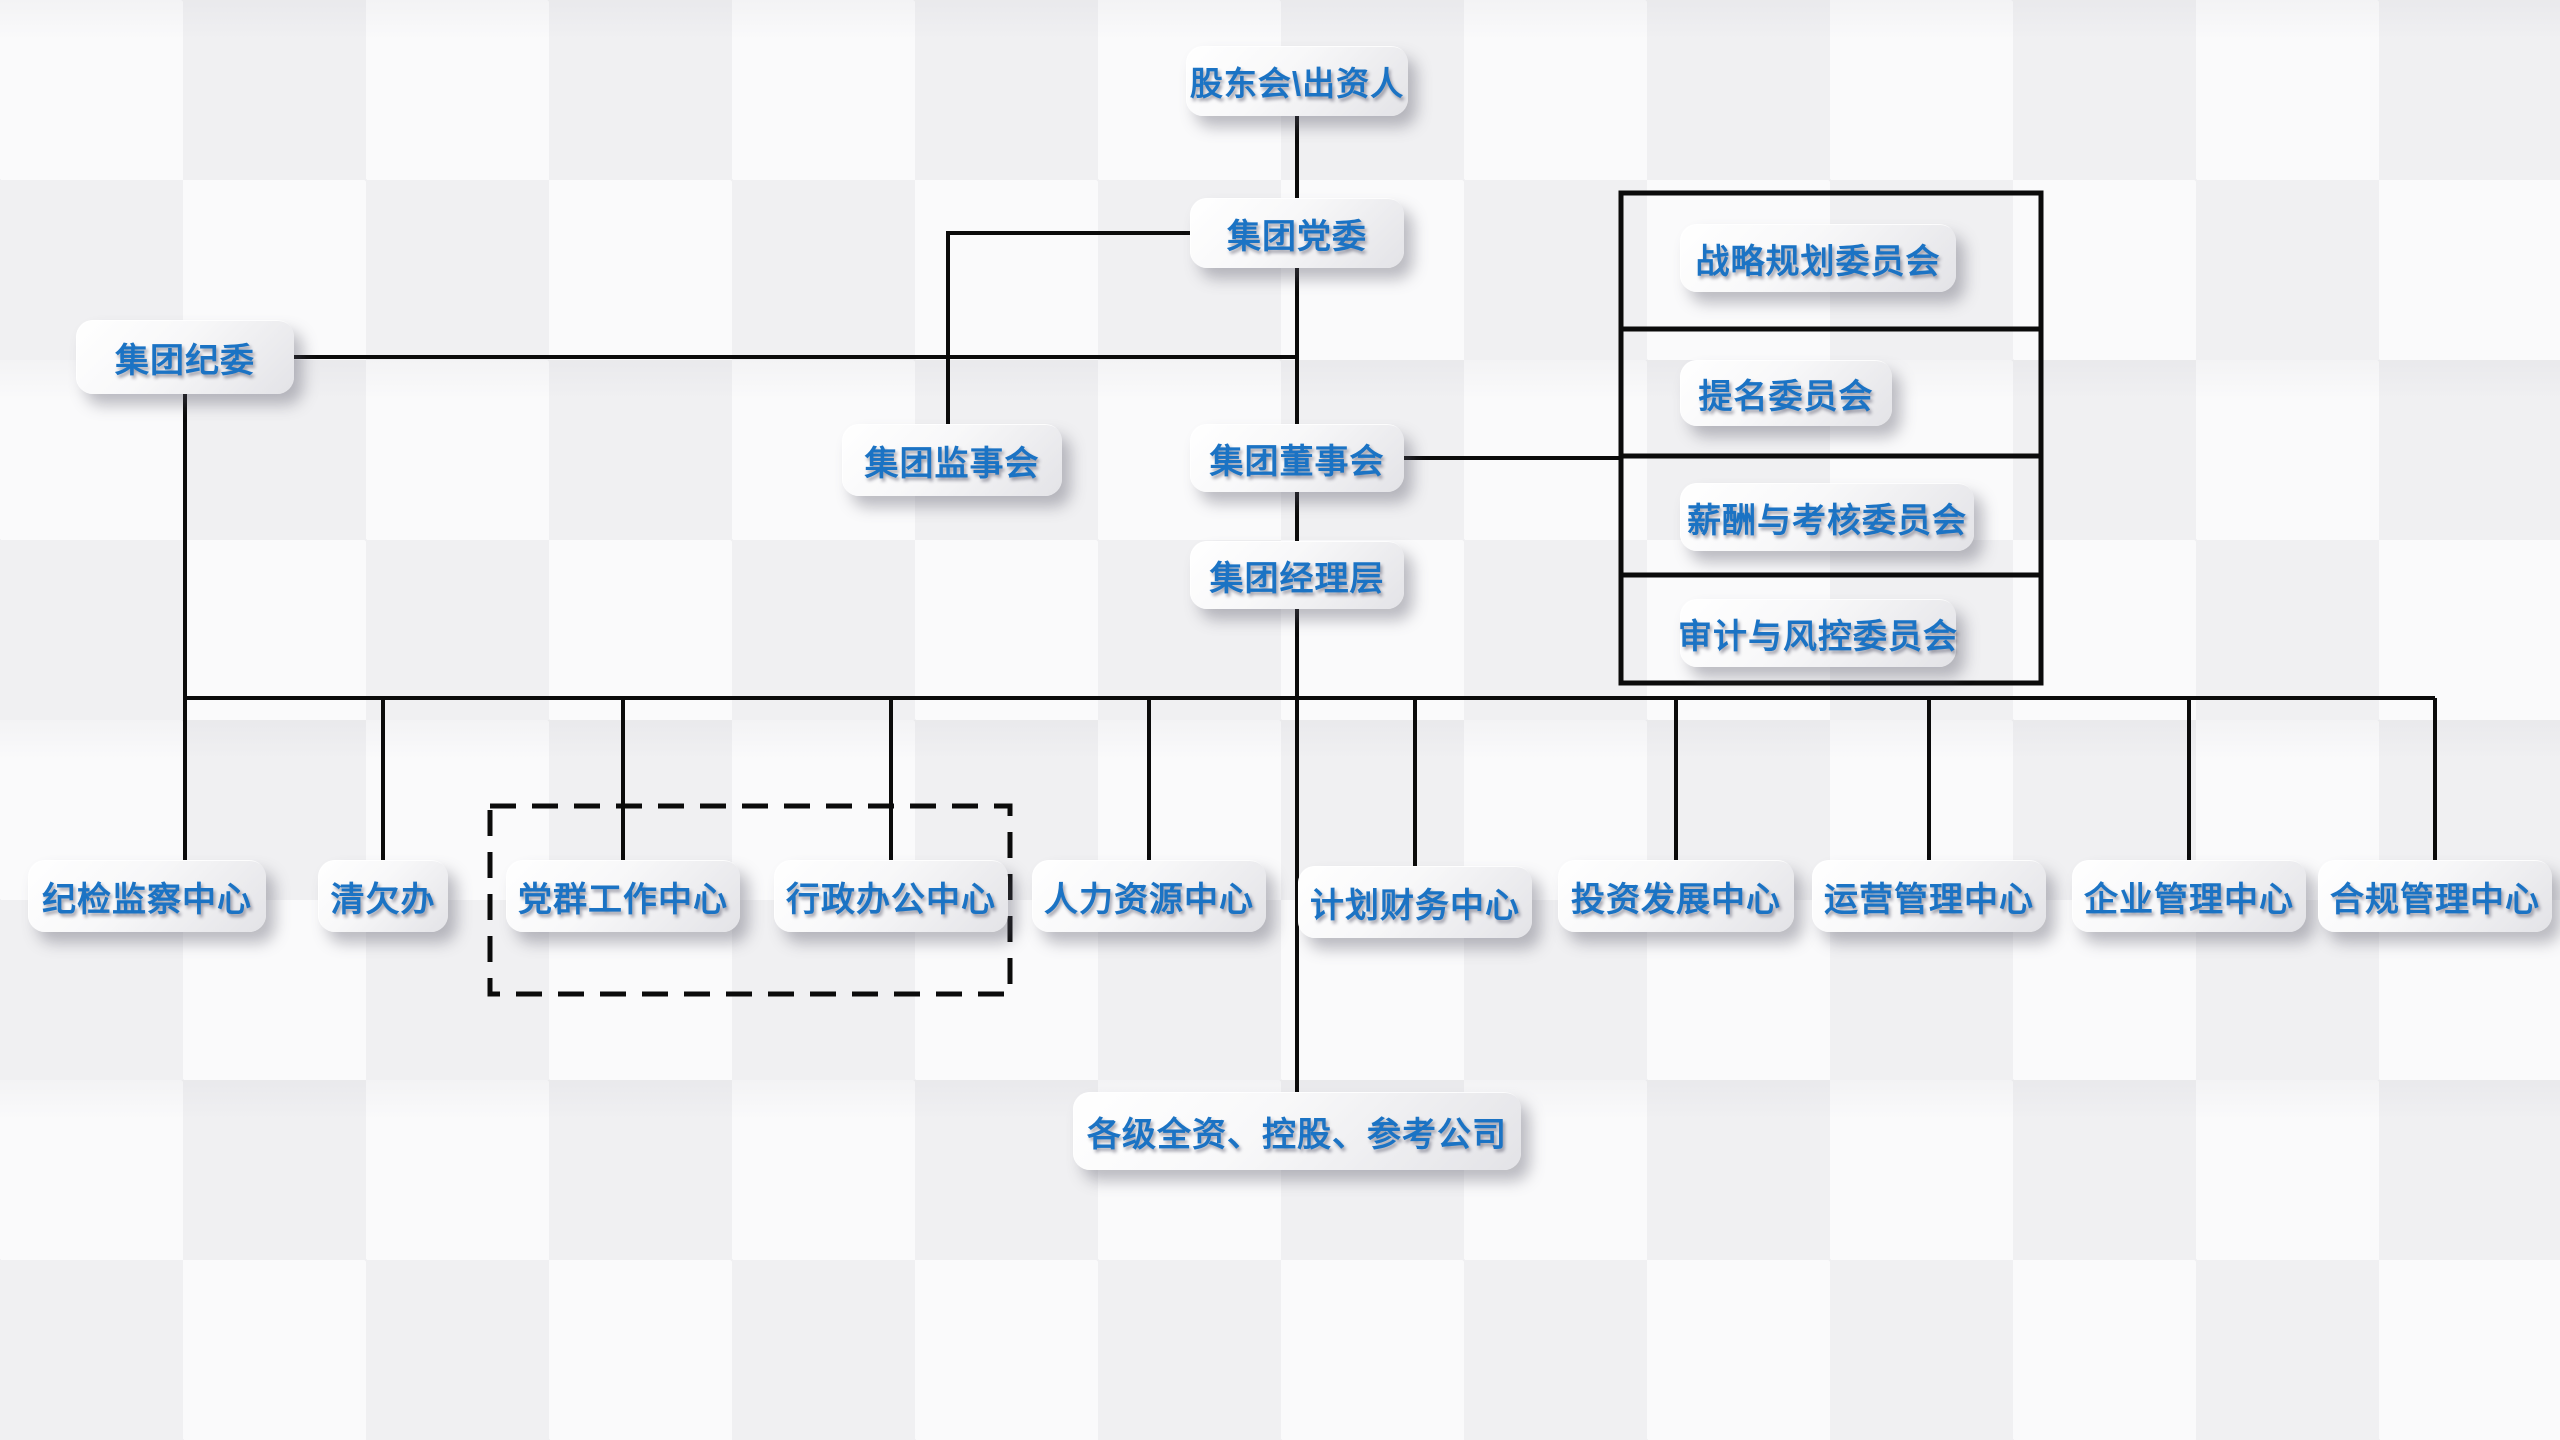 The image size is (2560, 1440). What do you see at coordinates (1415, 902) in the screenshot?
I see `node-planning-finance-center: 计划财务中心` at bounding box center [1415, 902].